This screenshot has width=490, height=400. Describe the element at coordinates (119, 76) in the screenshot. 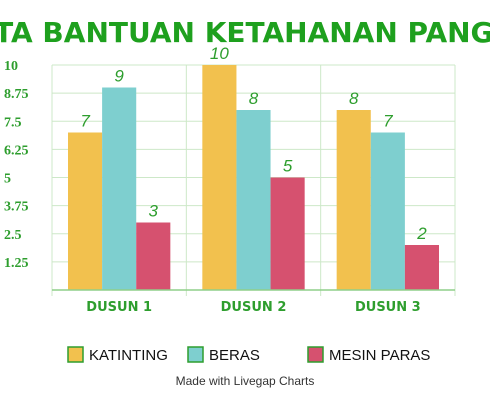

I see `data-label: 9` at that location.